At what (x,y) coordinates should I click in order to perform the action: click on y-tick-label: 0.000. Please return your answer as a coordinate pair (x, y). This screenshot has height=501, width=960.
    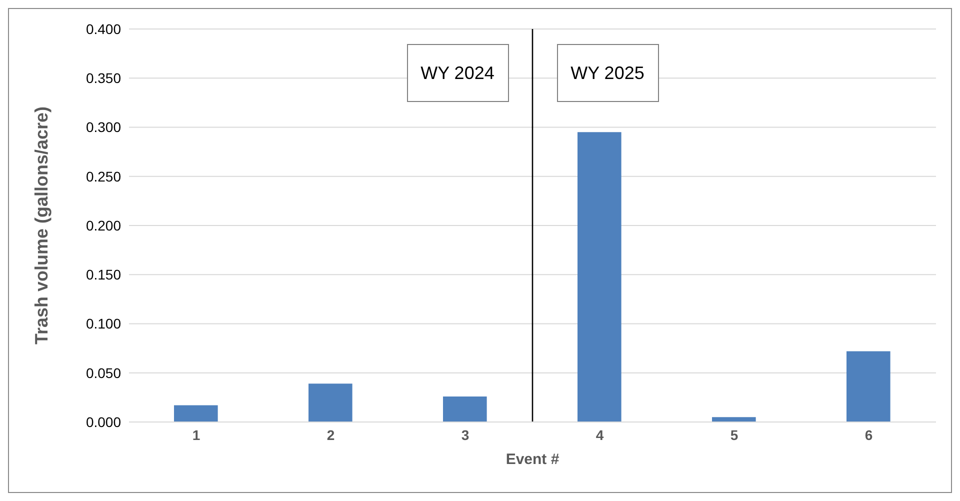
    Looking at the image, I should click on (104, 422).